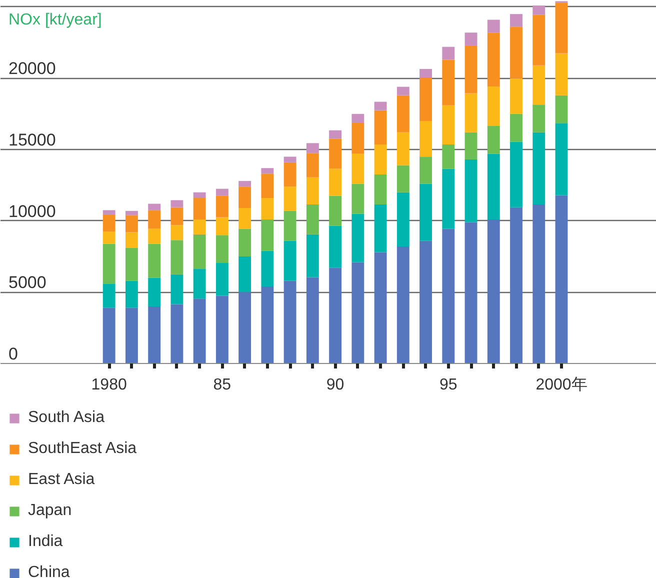  What do you see at coordinates (49, 570) in the screenshot?
I see `legend-label: China` at bounding box center [49, 570].